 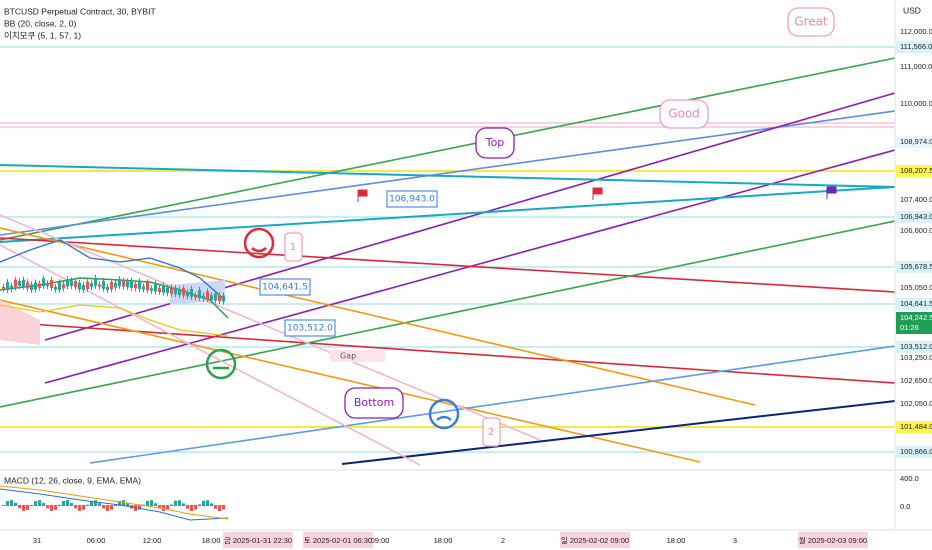 What do you see at coordinates (916, 287) in the screenshot?
I see `price-label: 105,050.0` at bounding box center [916, 287].